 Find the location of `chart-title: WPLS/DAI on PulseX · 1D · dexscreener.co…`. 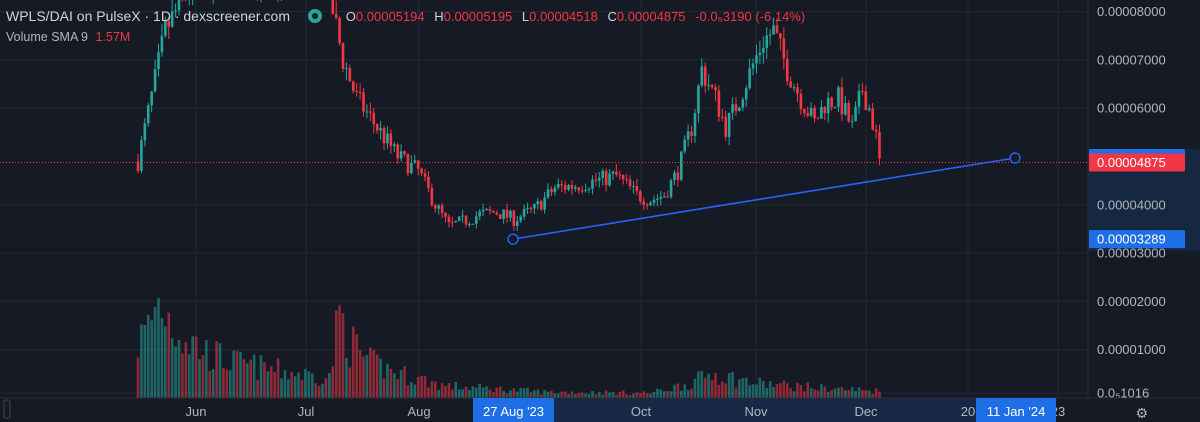

chart-title: WPLS/DAI on PulseX · 1D · dexscreener.co… is located at coordinates (148, 16).